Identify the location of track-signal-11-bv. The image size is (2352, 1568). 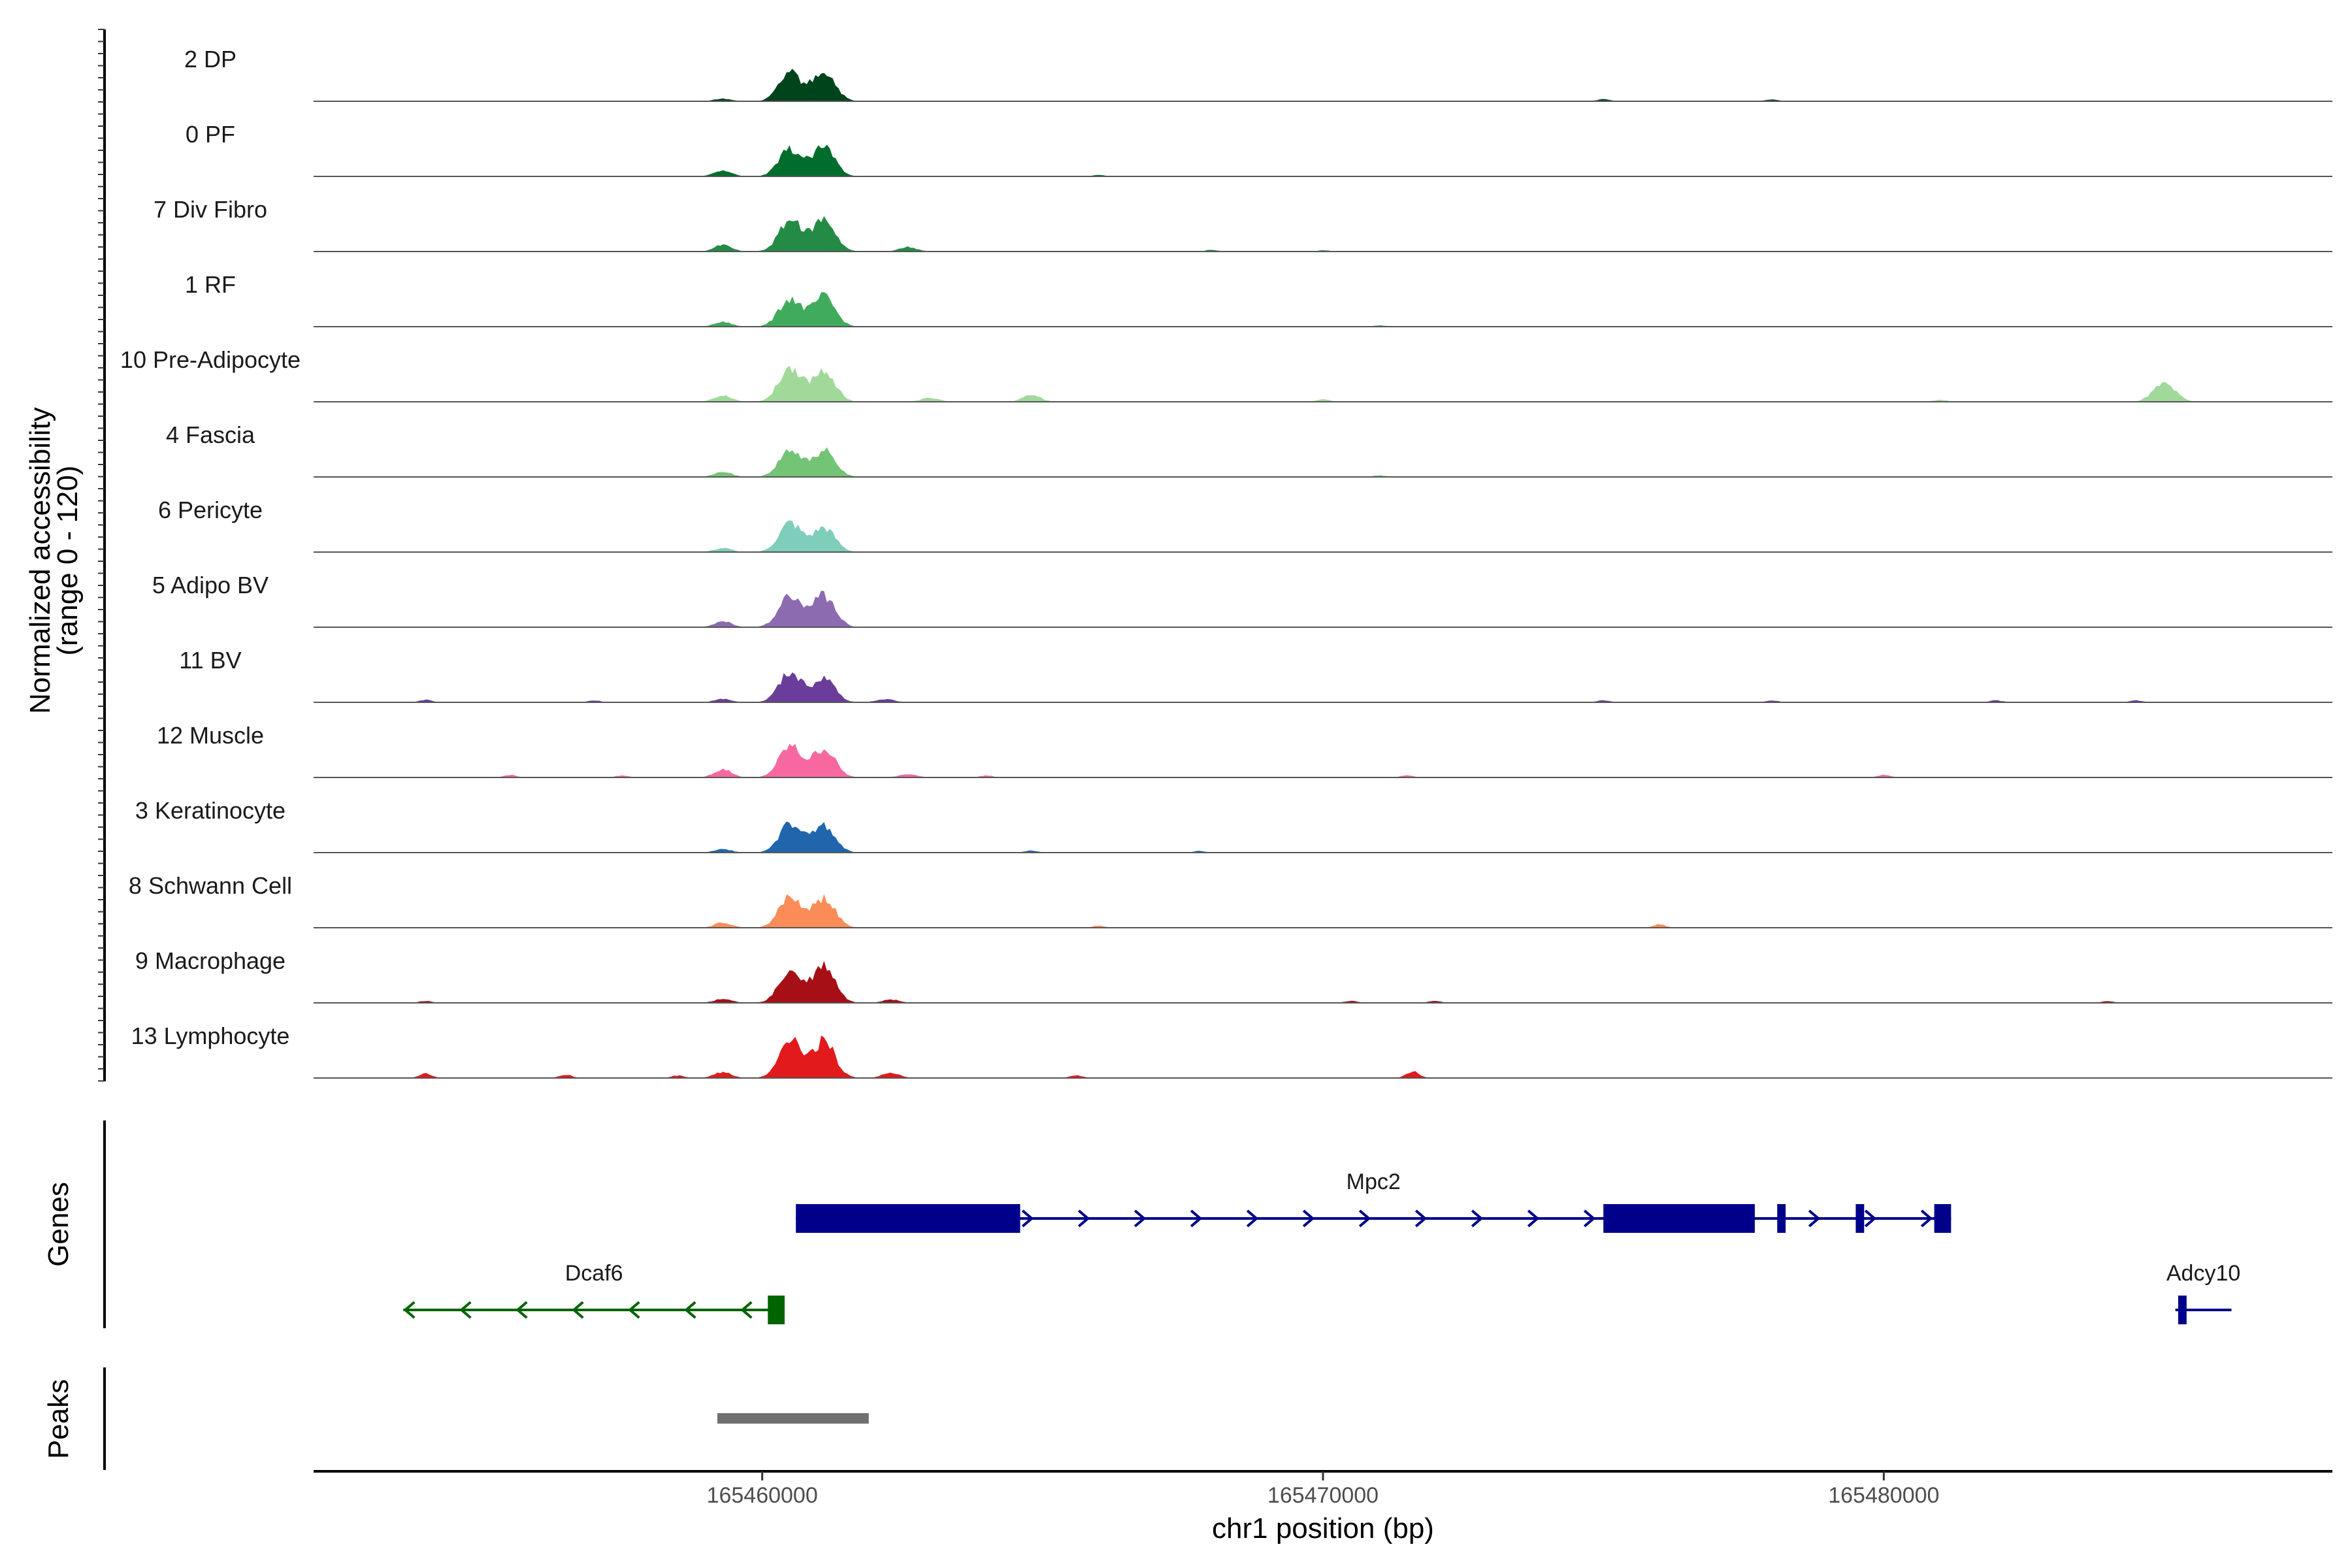
(1323, 687).